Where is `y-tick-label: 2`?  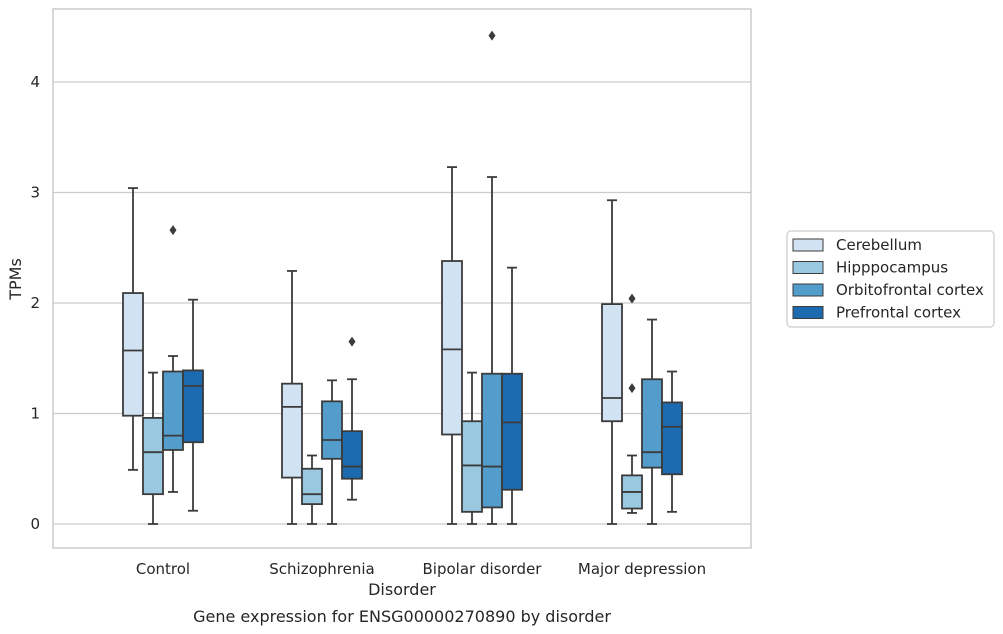
y-tick-label: 2 is located at coordinates (35, 303).